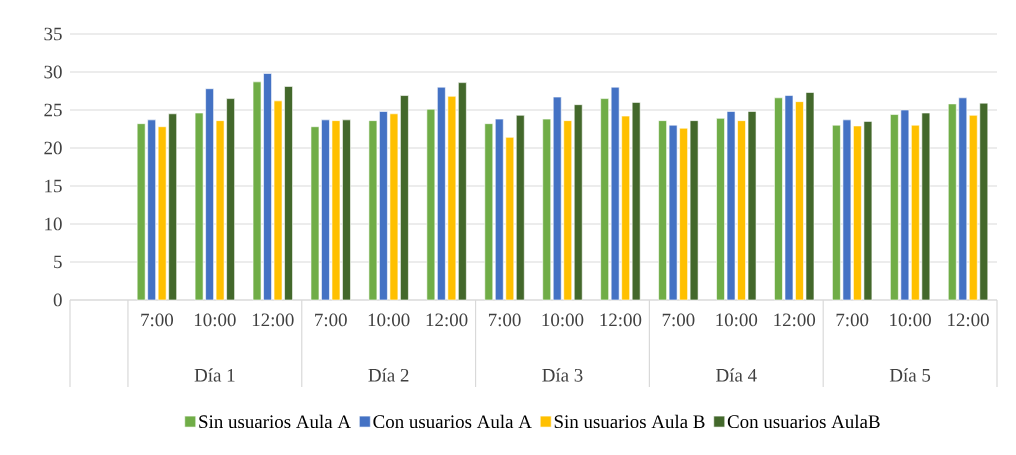 This screenshot has height=455, width=1016. What do you see at coordinates (58, 262) in the screenshot?
I see `y-tick-label: 5` at bounding box center [58, 262].